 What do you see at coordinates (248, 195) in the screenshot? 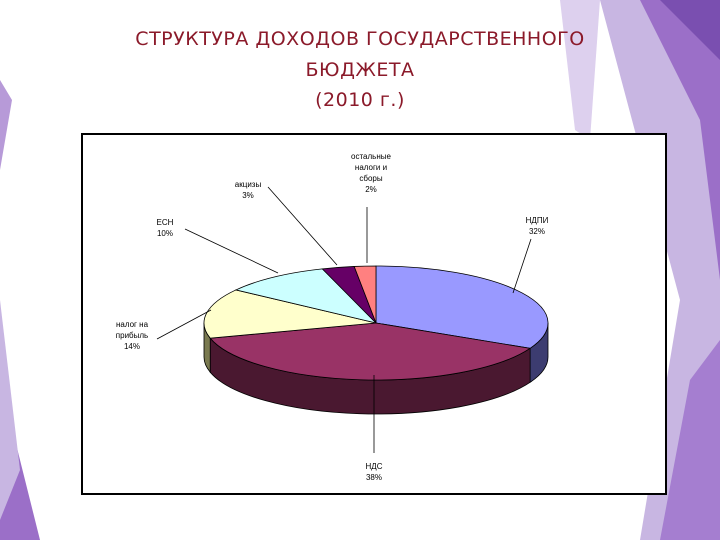
I see `pie-value-4: 3%` at bounding box center [248, 195].